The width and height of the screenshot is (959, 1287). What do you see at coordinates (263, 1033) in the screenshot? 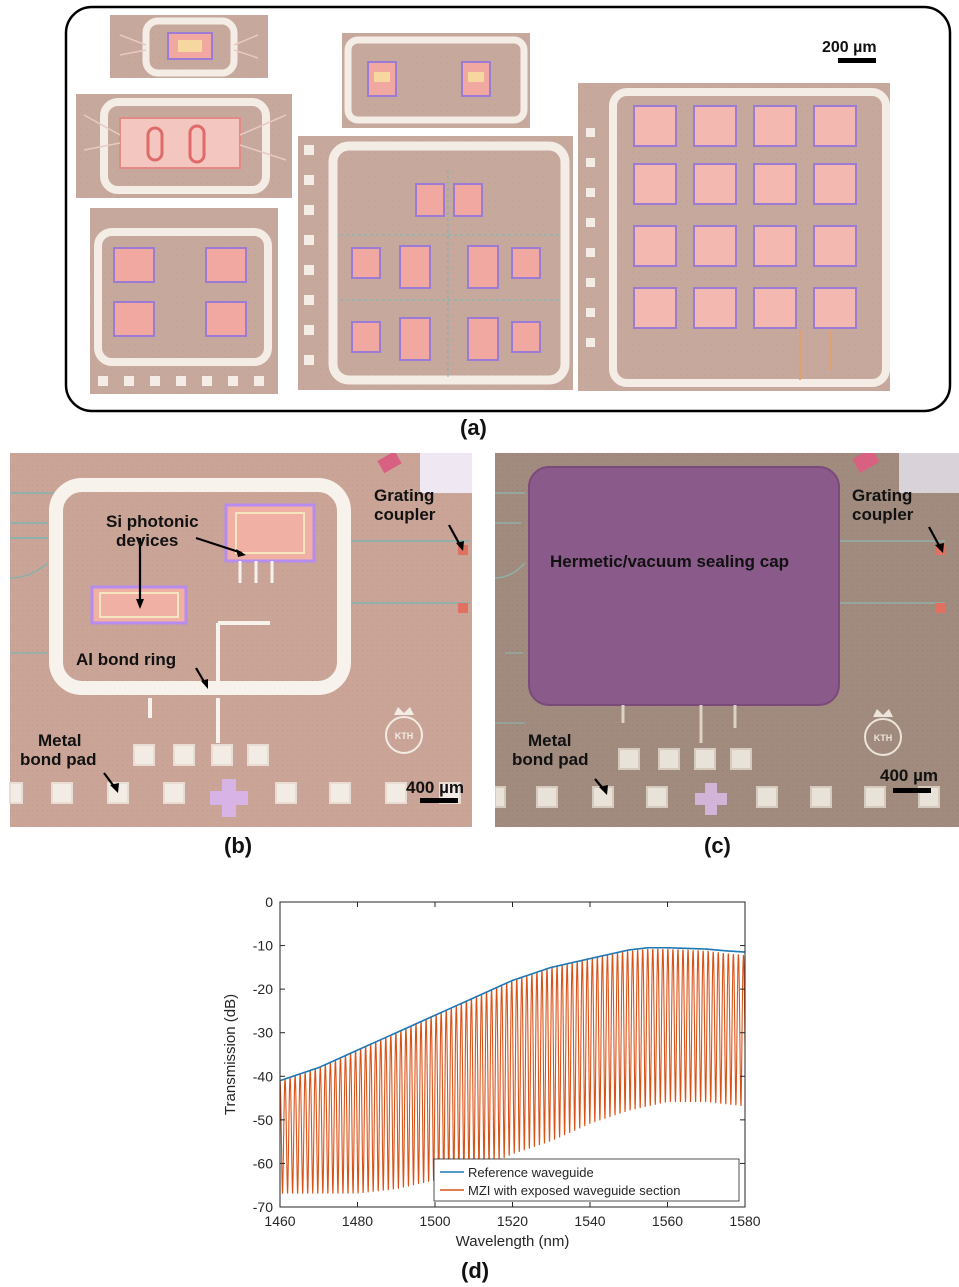
I see `y-tick-label: -30` at bounding box center [263, 1033].